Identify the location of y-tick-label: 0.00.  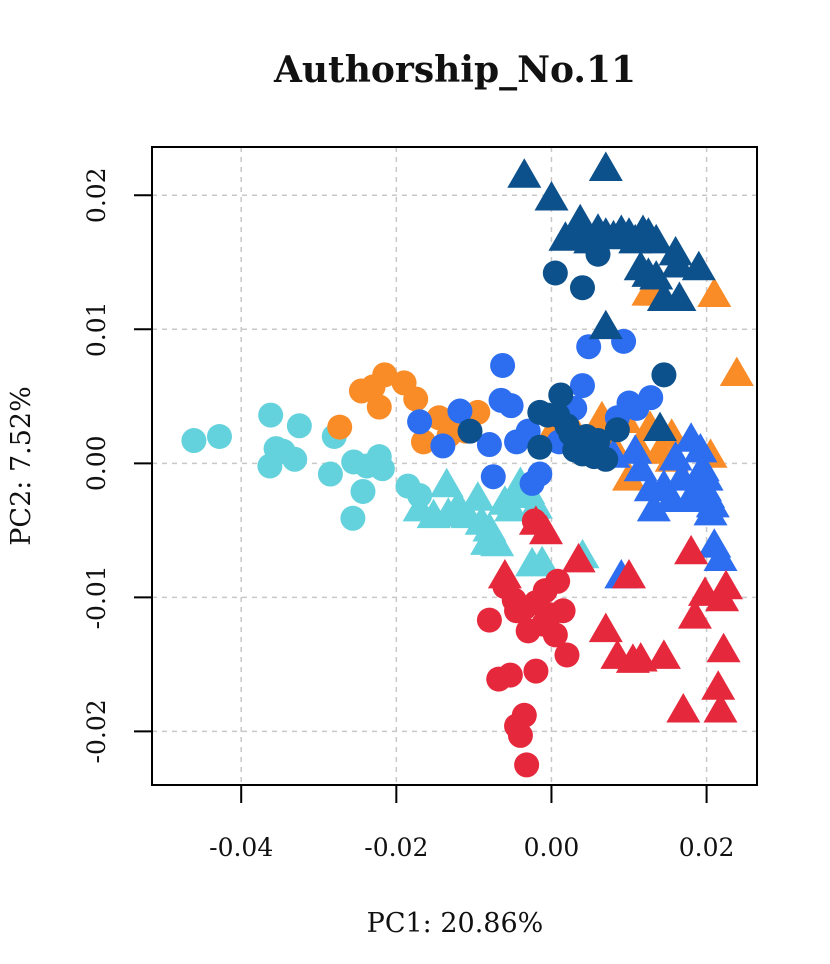
(96, 463).